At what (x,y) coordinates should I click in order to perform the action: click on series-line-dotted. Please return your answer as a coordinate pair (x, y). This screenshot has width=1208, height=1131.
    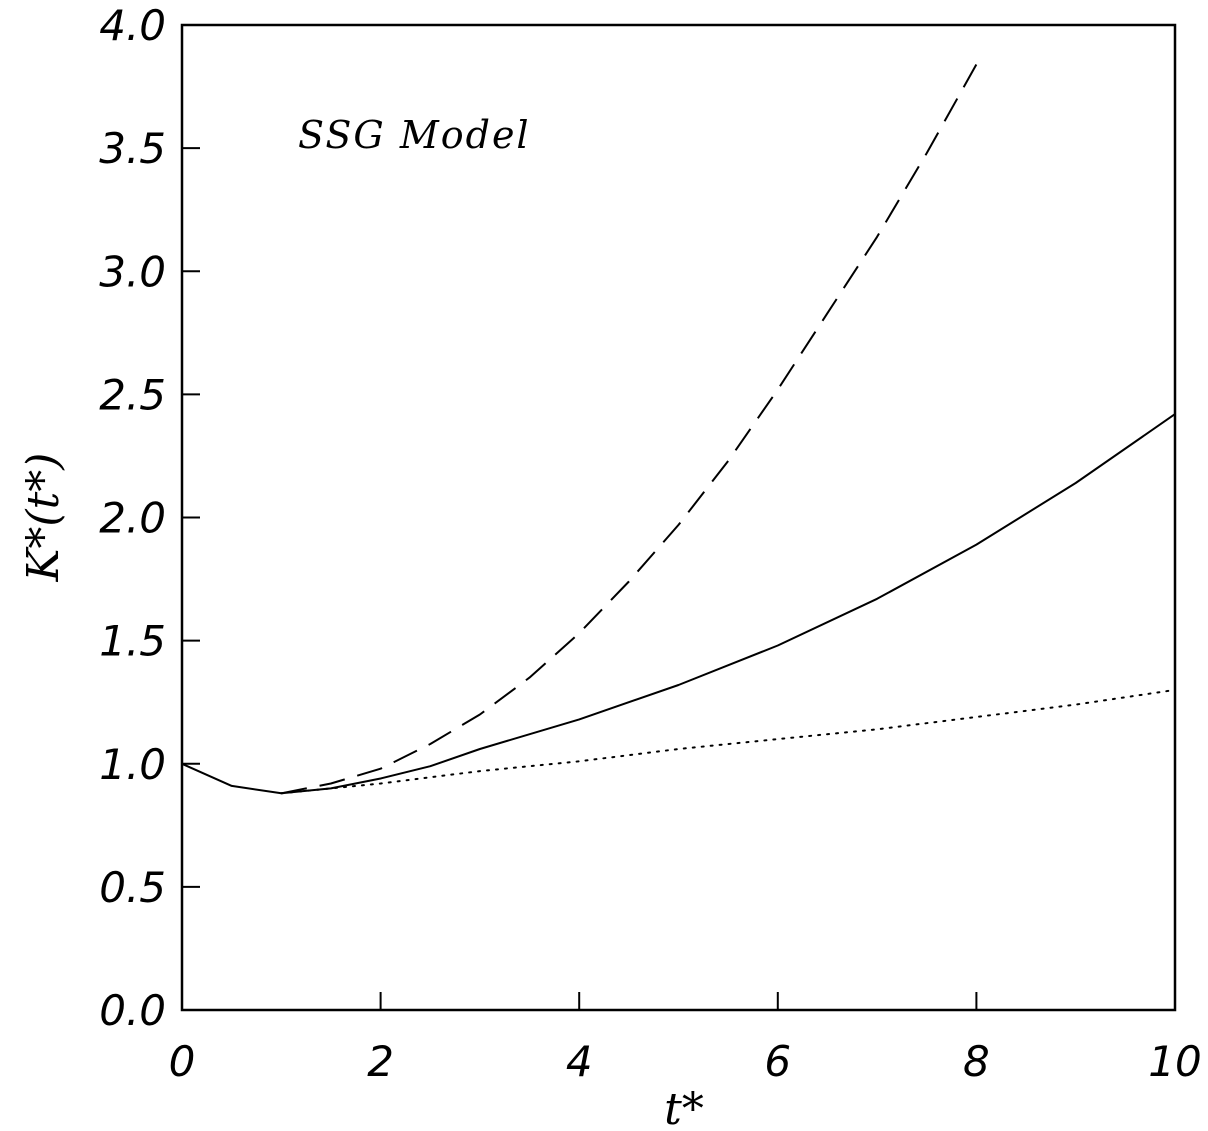
    Looking at the image, I should click on (728, 741).